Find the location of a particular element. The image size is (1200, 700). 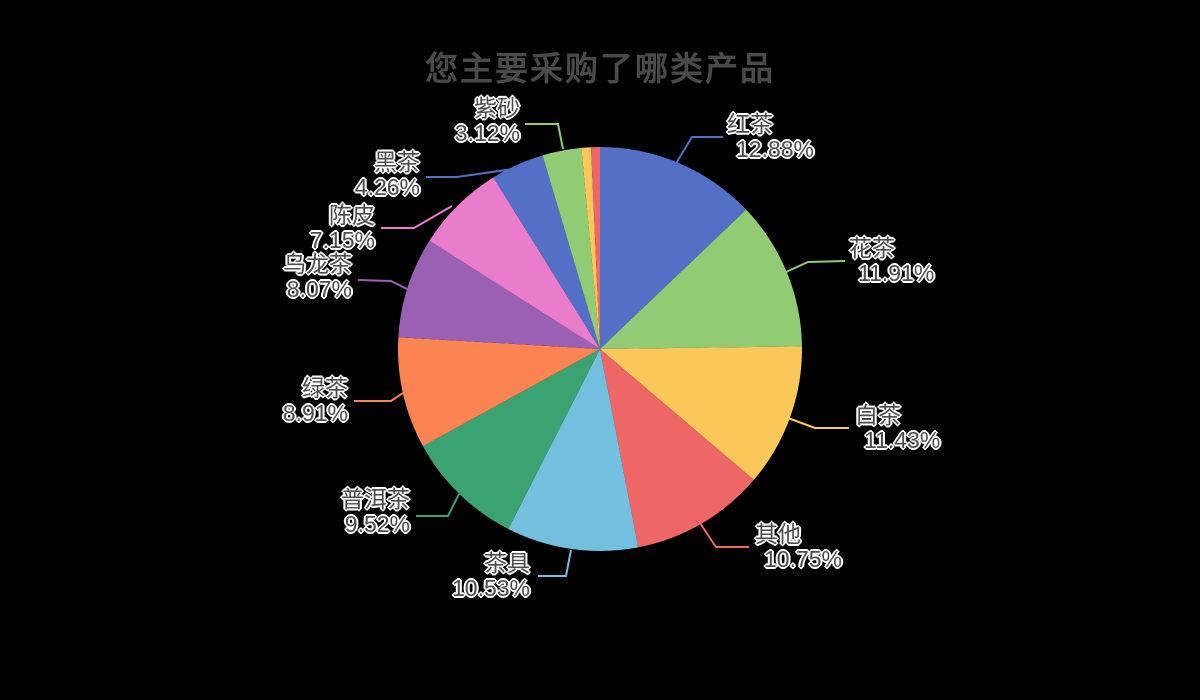

pie-label-黑茶: 黑茶 4.26% is located at coordinates (387, 175).